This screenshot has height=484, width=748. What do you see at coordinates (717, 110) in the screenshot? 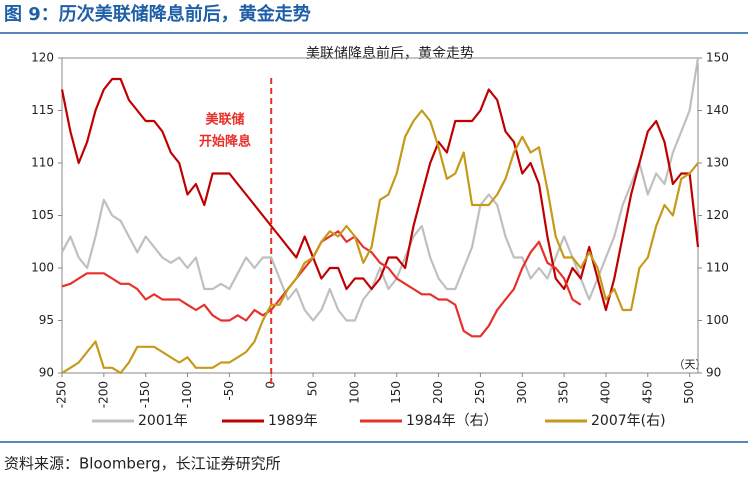
I see `y2-tick-label: 140` at bounding box center [717, 110].